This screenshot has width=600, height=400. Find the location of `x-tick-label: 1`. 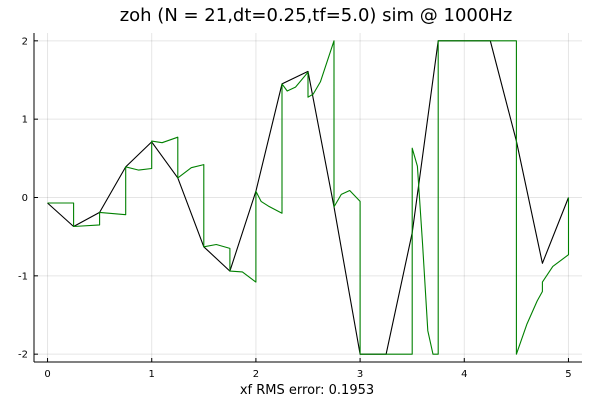

x-tick-label: 1 is located at coordinates (152, 374).